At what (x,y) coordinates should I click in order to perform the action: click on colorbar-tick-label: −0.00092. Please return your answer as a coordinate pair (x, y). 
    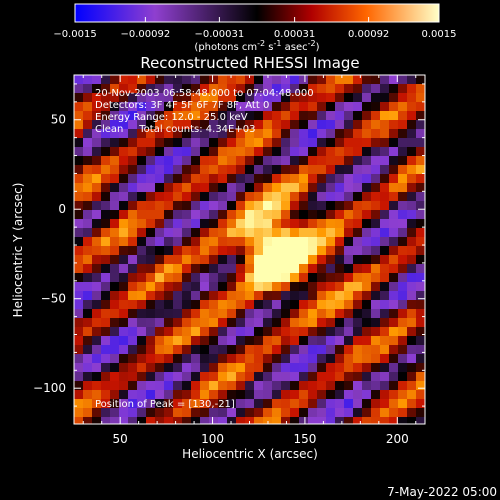
    Looking at the image, I should click on (146, 34).